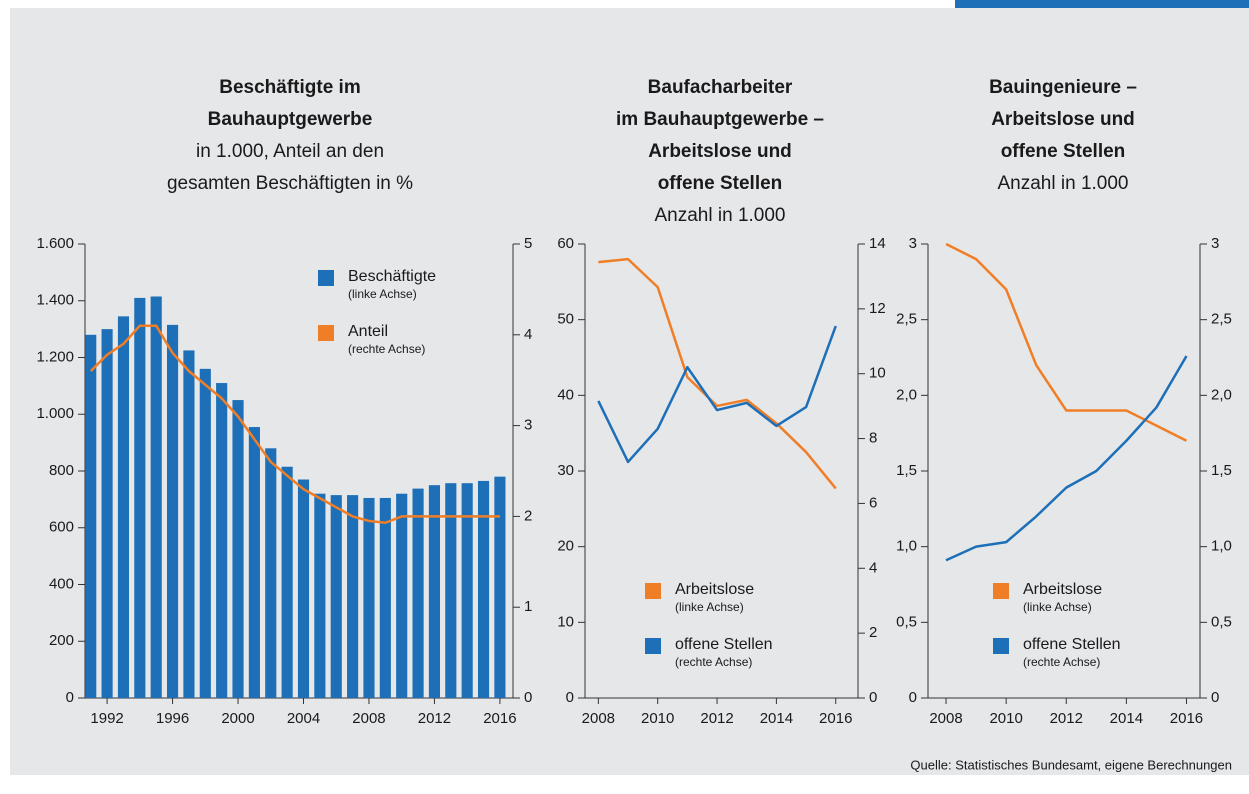  I want to click on chart-subtitle: gesamten Beschäftigten in %, so click(290, 183).